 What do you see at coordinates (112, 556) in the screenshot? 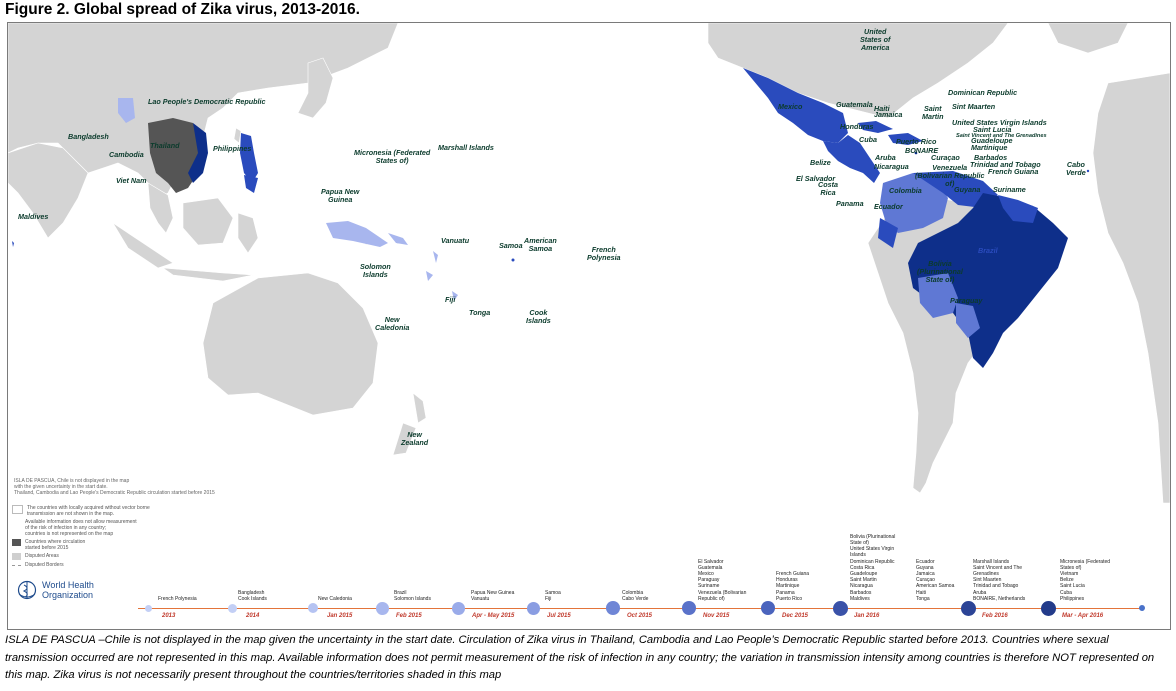
I see `legend-disputed-areas: Disputed Areas` at bounding box center [112, 556].